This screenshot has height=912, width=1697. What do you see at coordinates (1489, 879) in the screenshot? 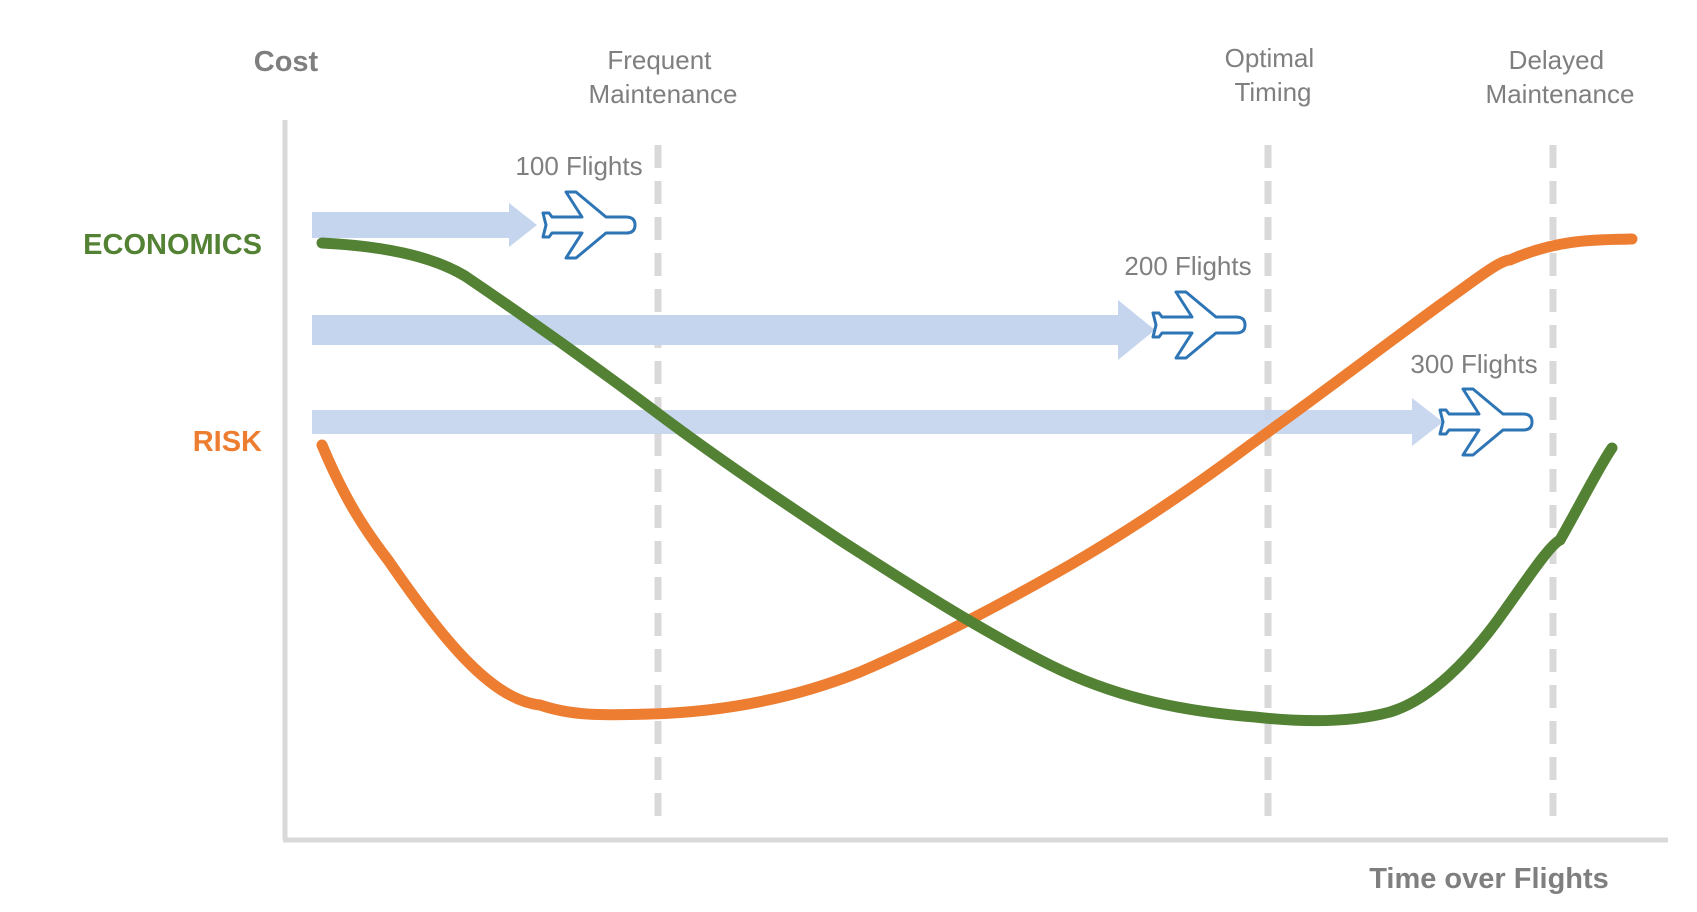
I see `x-axis-title: Time over Flights` at bounding box center [1489, 879].